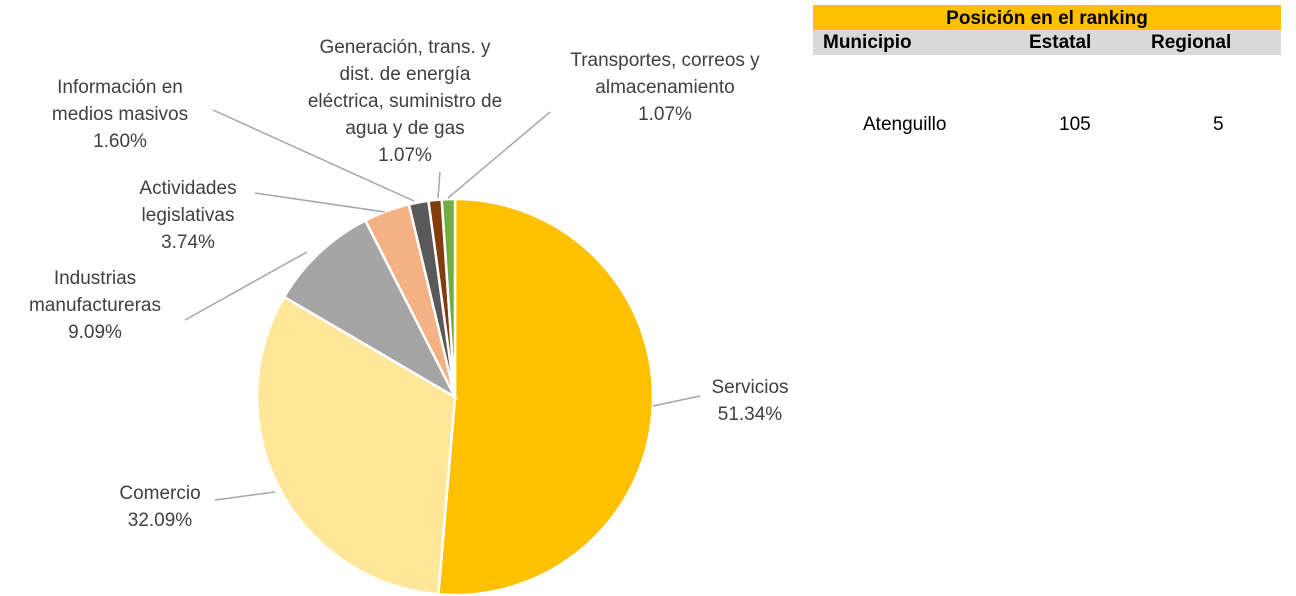 The image size is (1296, 596). Describe the element at coordinates (665, 74) in the screenshot. I see `slice-label: Transportes, correos y almacenamiento` at that location.